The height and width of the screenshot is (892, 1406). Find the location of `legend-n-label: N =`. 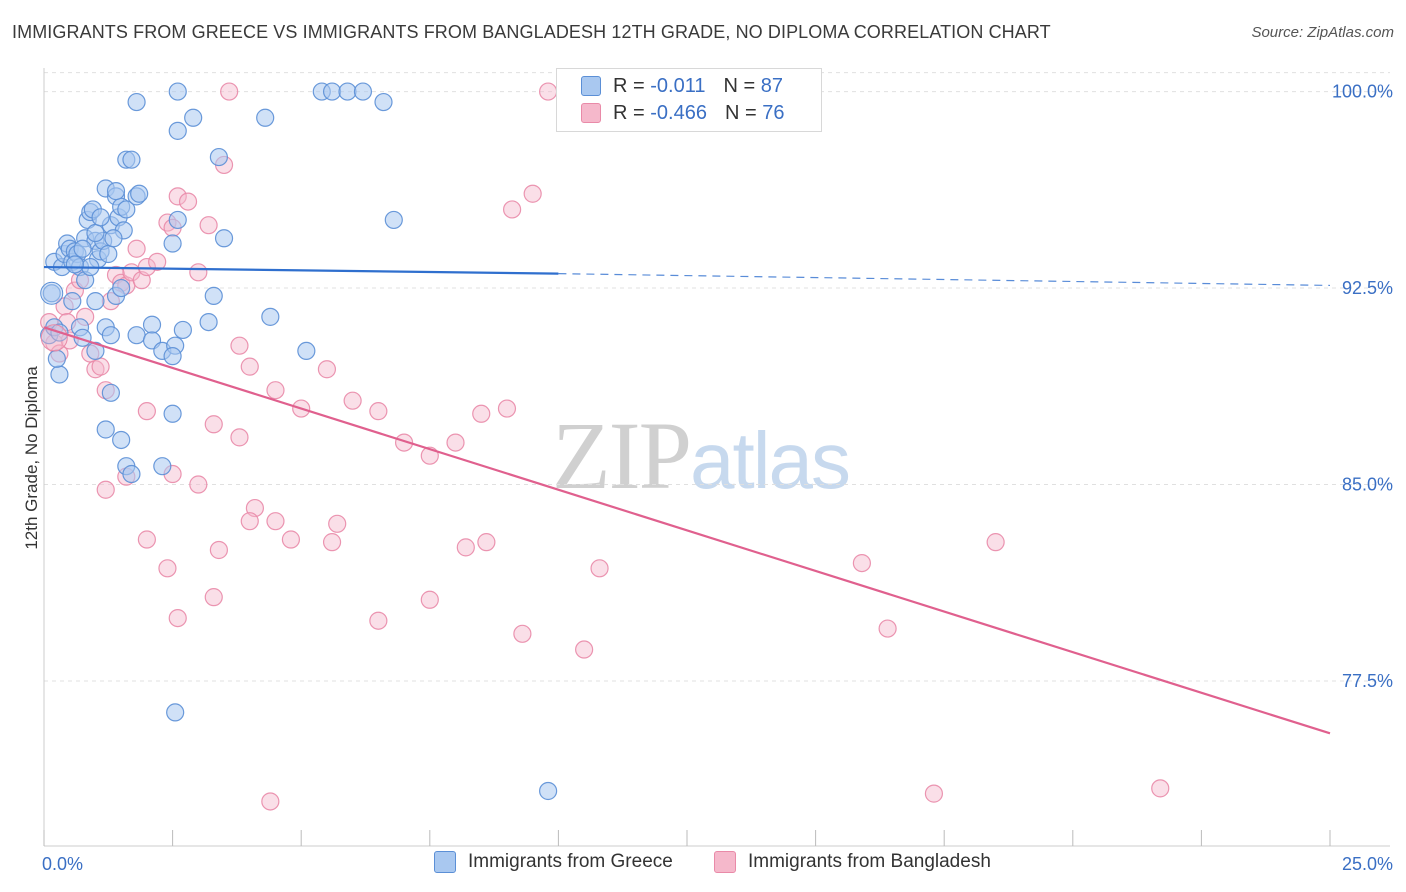

legend-n-label: N = is located at coordinates (739, 85).